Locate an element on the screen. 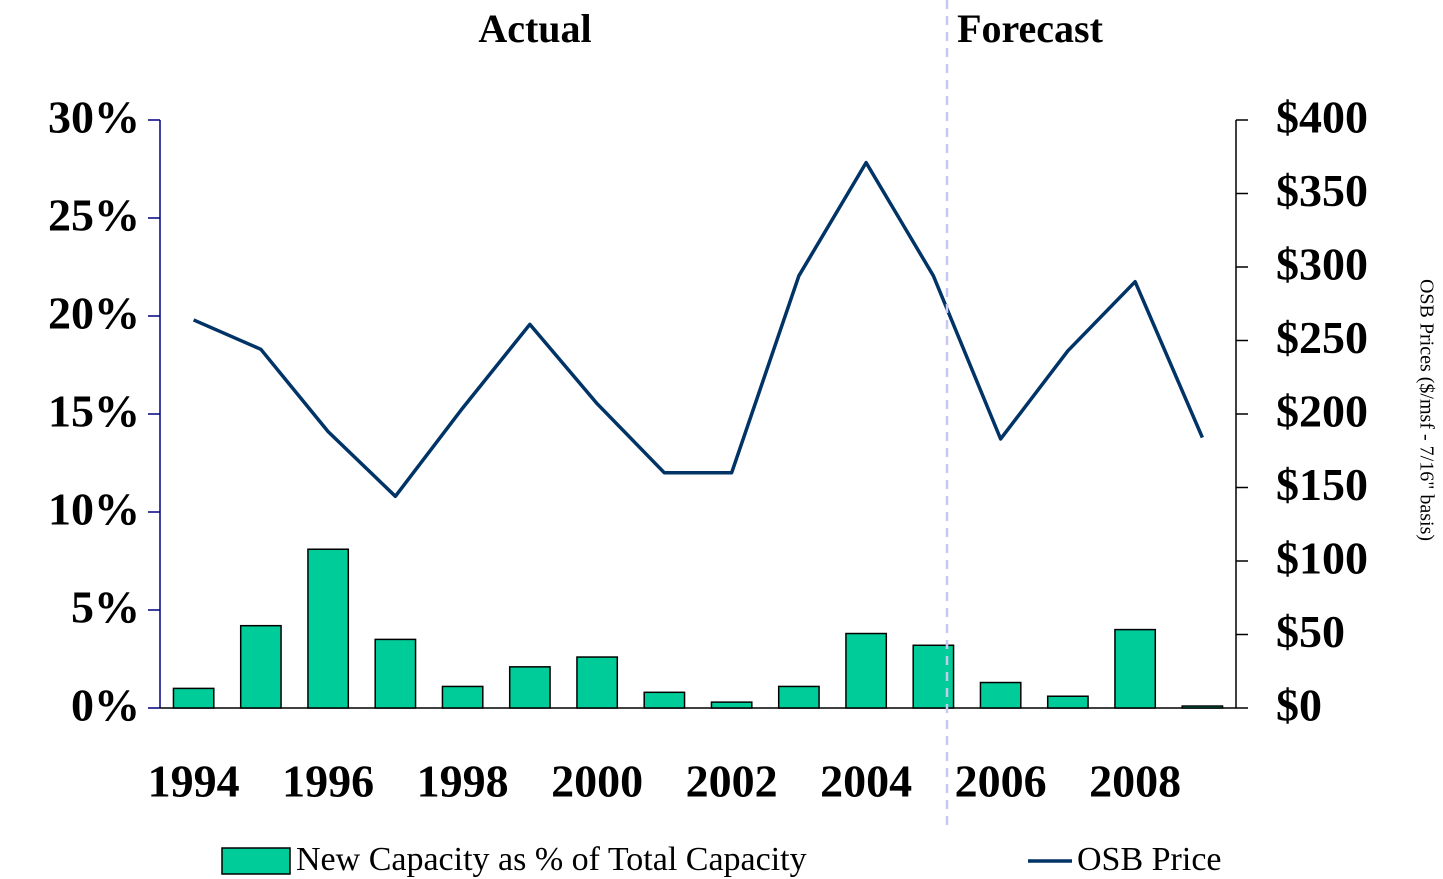  legend-label: New Capacity as % of Total Capacity is located at coordinates (551, 859).